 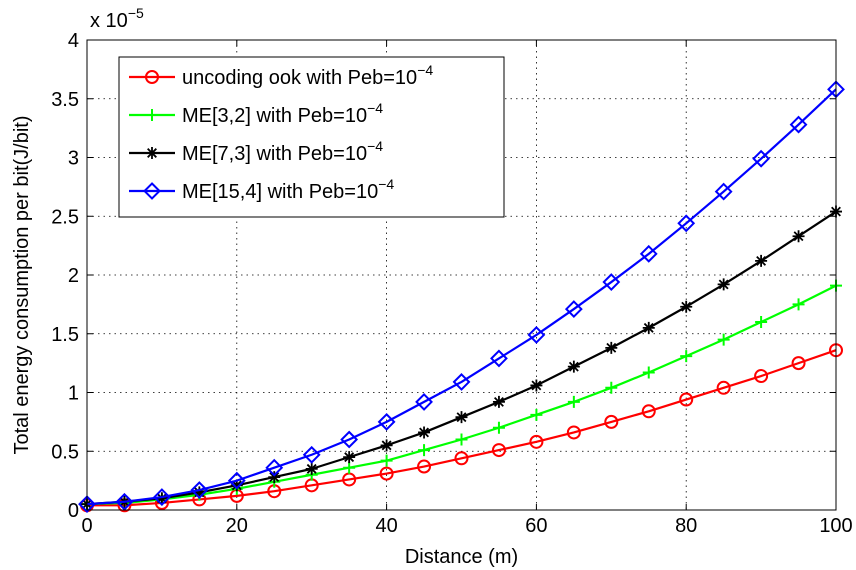 I want to click on x-axis-title: Distance (m), so click(x=461, y=557).